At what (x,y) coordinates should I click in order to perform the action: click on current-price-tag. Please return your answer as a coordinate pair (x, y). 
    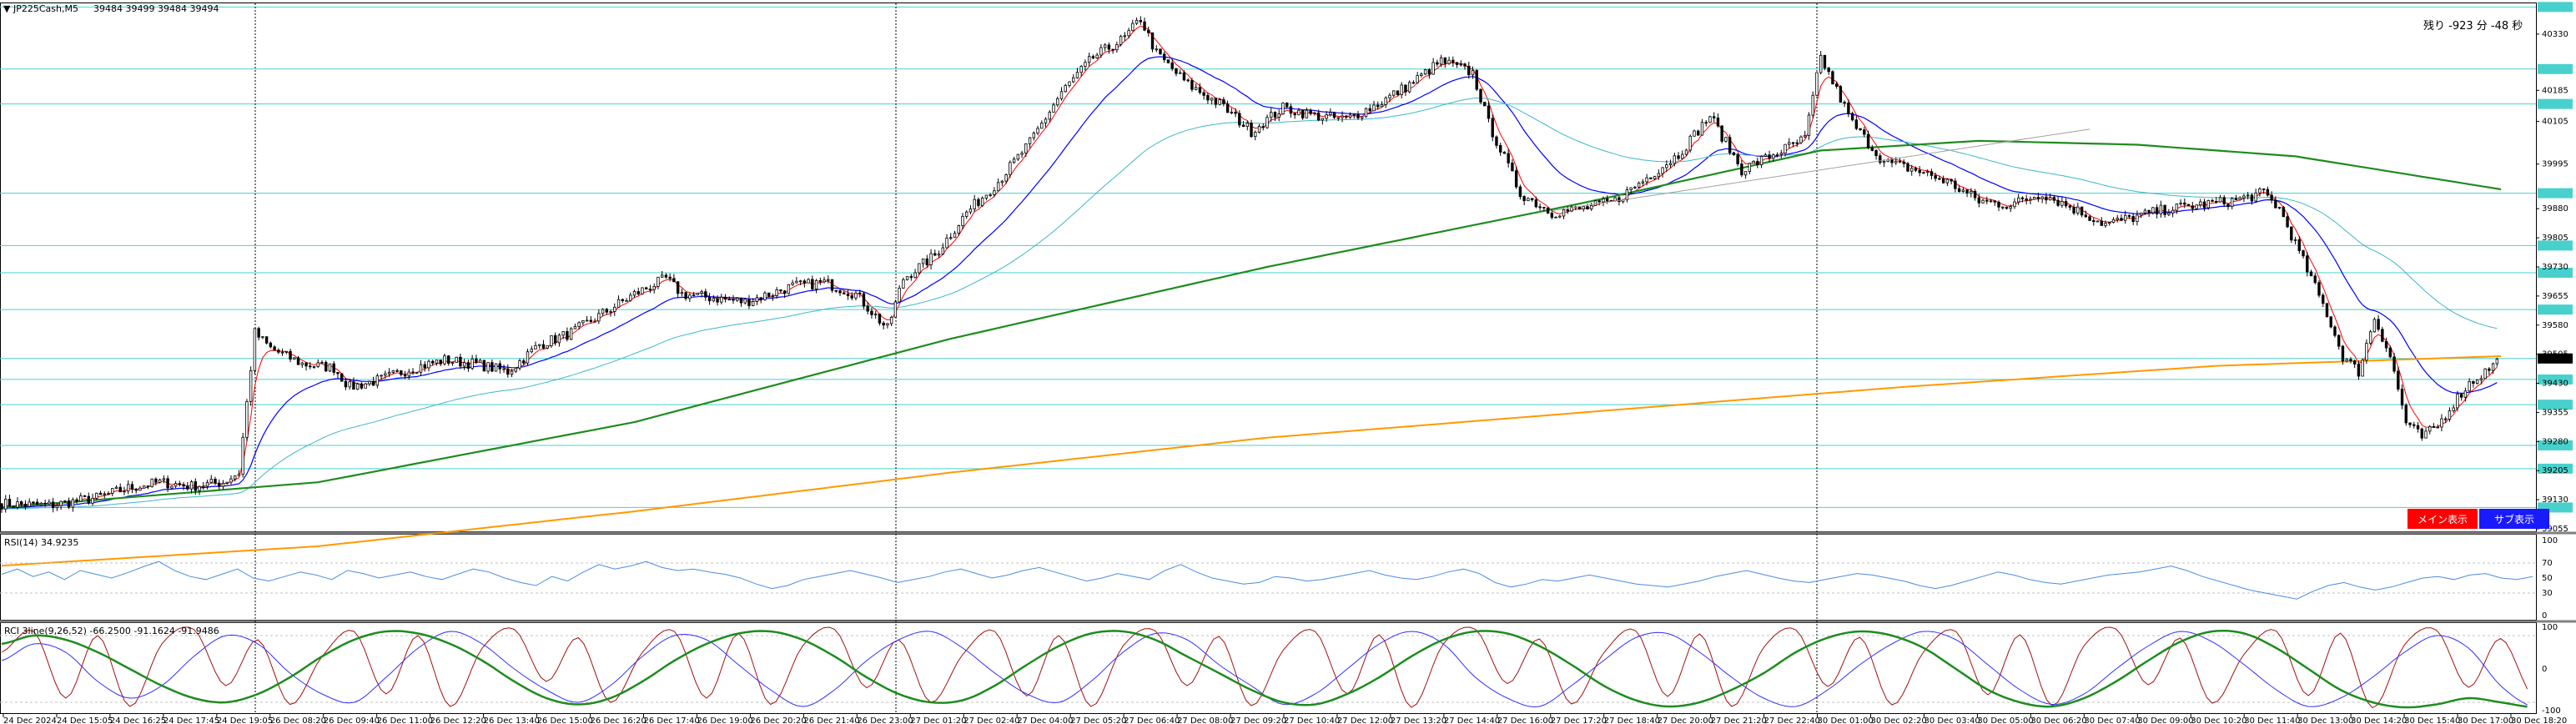
    Looking at the image, I should click on (2555, 358).